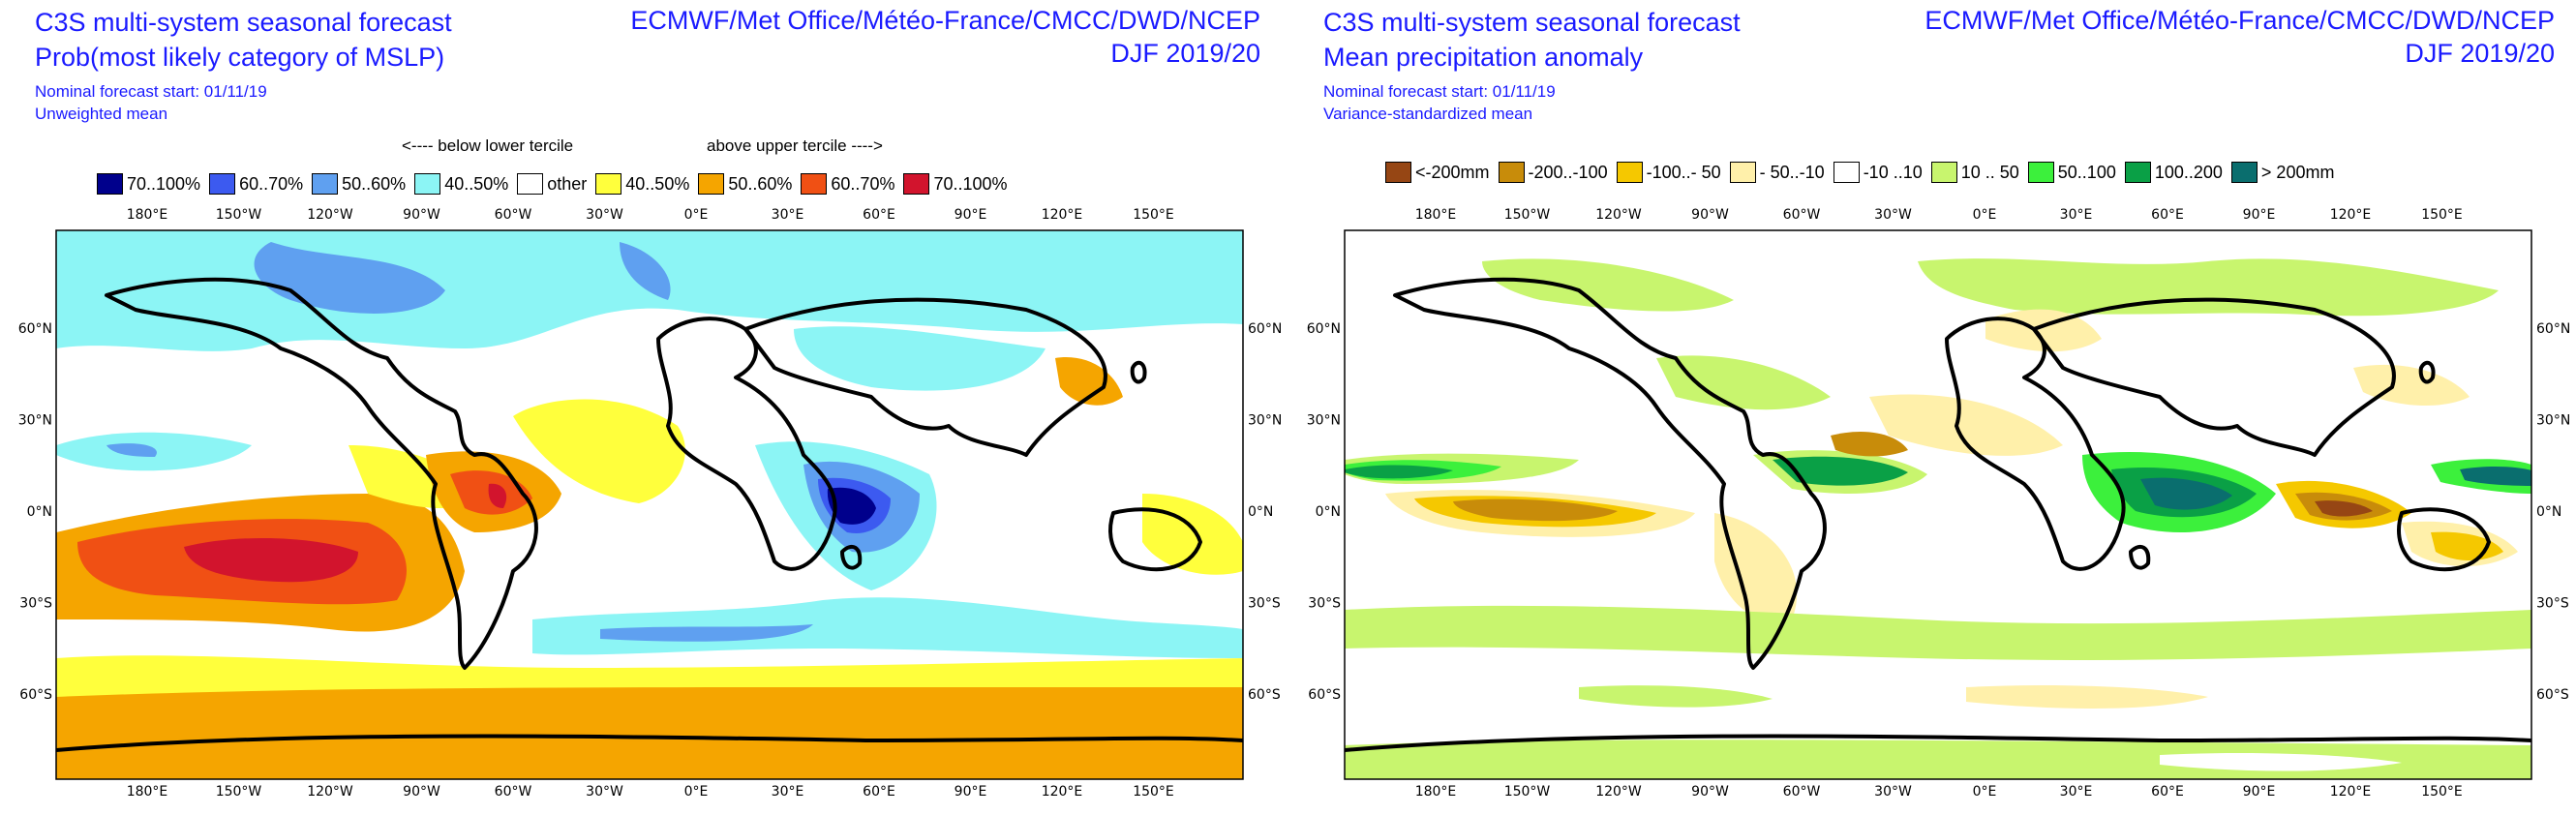 The image size is (2576, 815). I want to click on legend-label: 100..200, so click(2188, 172).